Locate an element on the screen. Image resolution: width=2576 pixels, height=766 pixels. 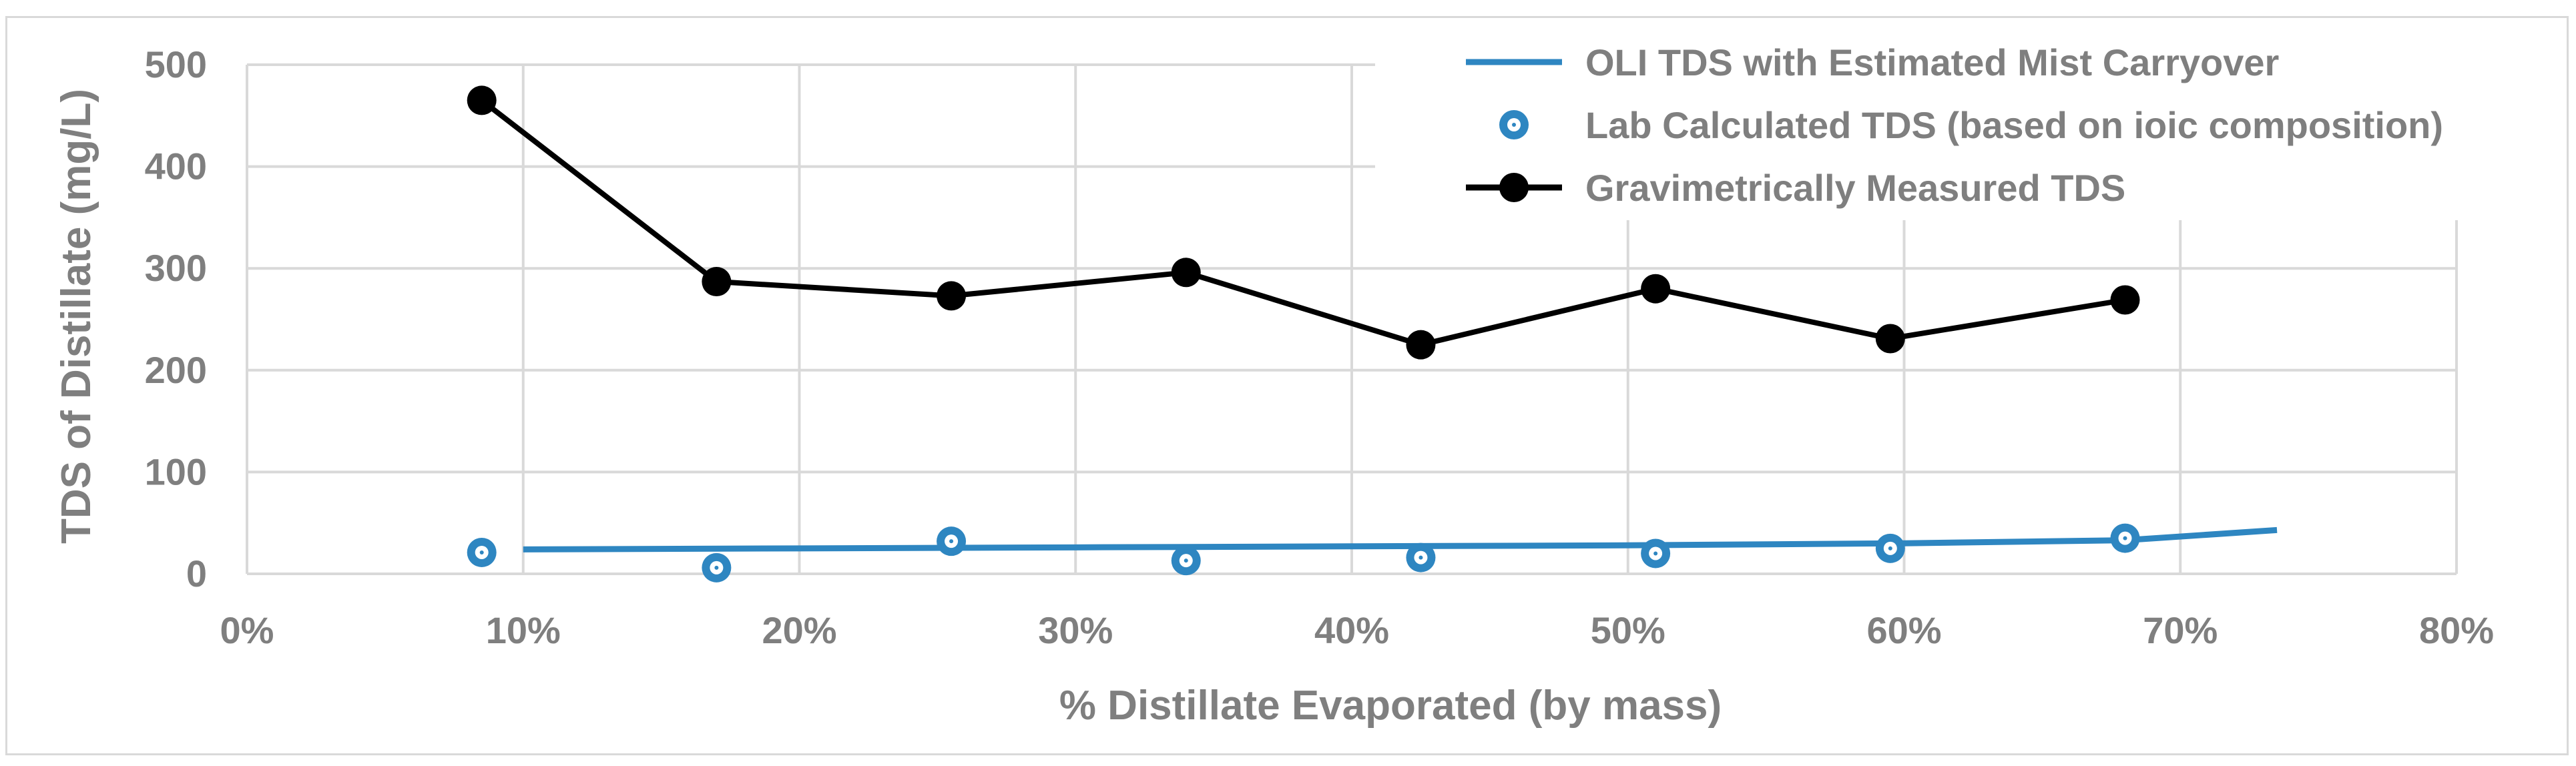
x-tick-label: 10% is located at coordinates (523, 630).